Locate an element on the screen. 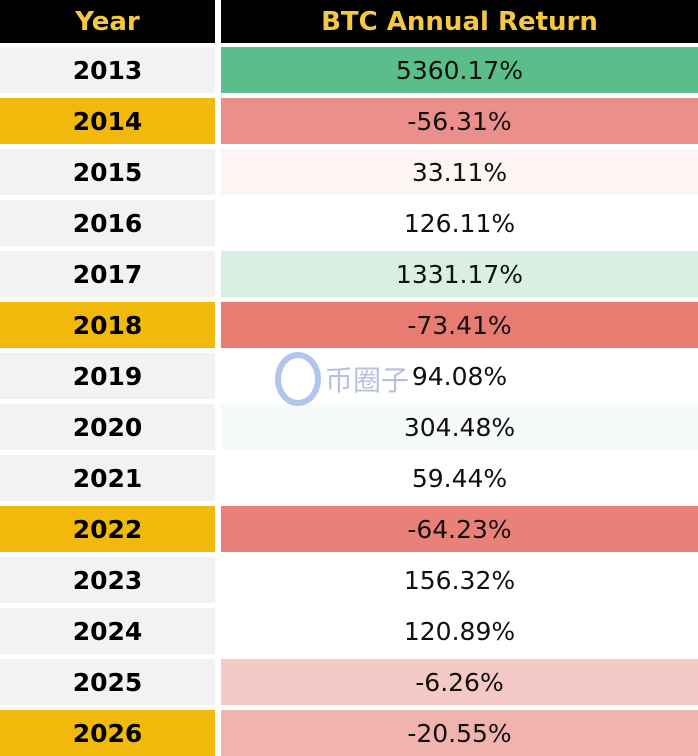 The height and width of the screenshot is (756, 698). year-cell: 2016 is located at coordinates (107, 223).